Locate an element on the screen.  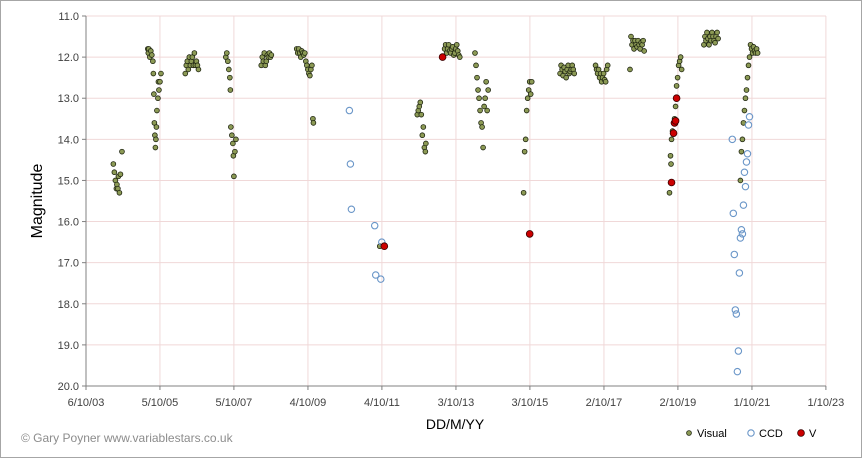
y-tick-label: 18.0 is located at coordinates (68, 305).